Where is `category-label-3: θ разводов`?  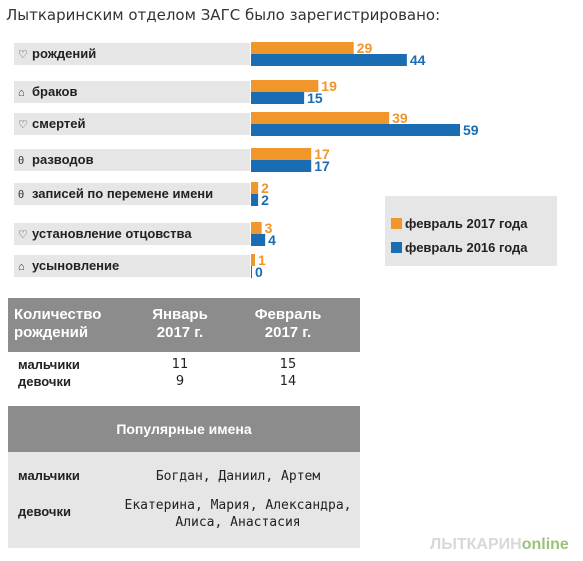 category-label-3: θ разводов is located at coordinates (132, 160).